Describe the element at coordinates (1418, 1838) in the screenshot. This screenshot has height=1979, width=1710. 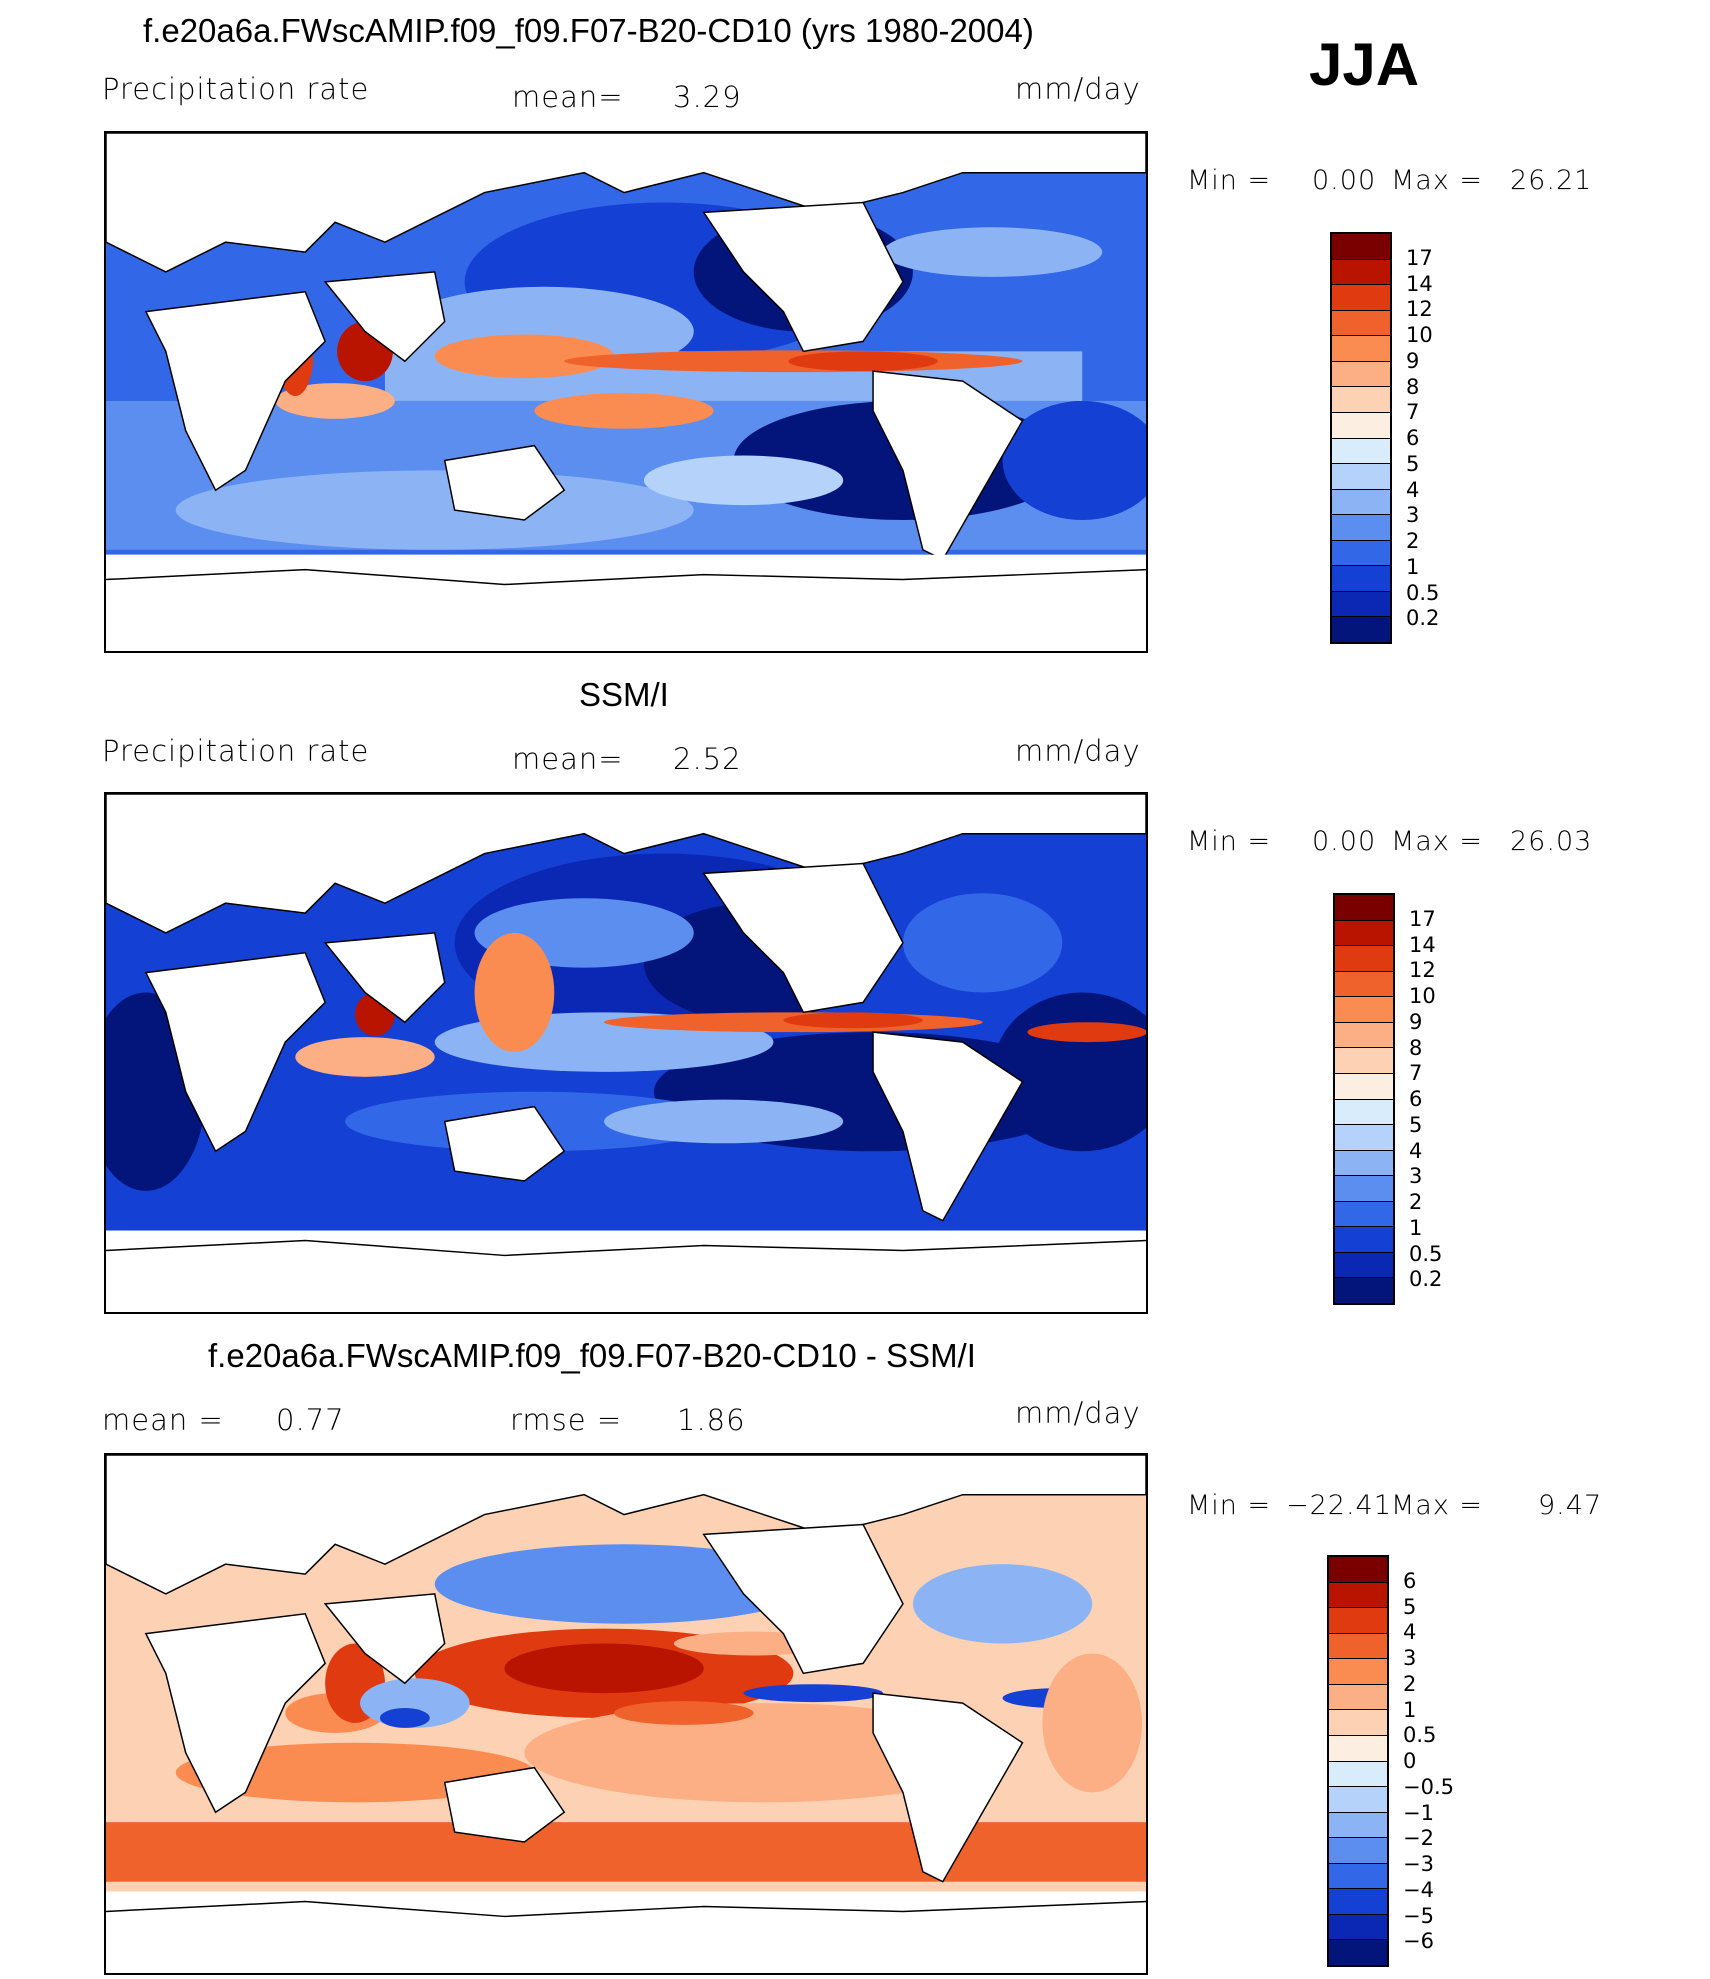
I see `colorbar-tick-label: −2` at that location.